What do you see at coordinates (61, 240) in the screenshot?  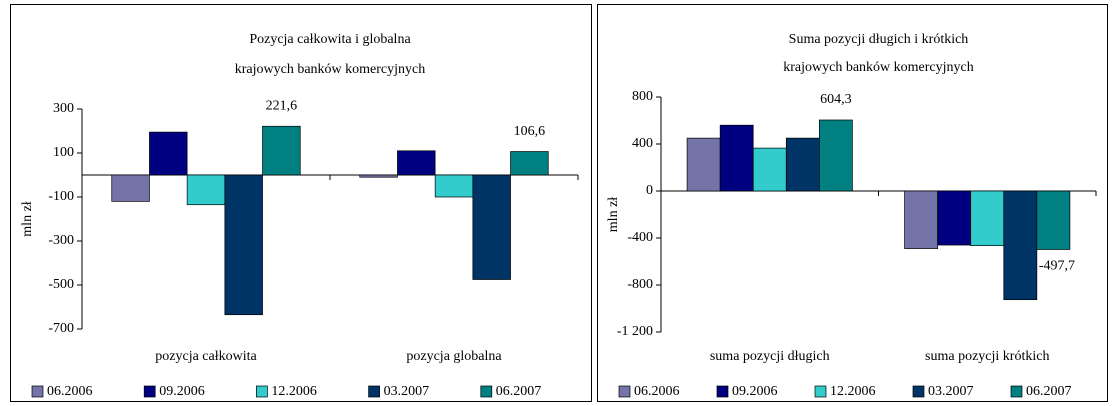 I see `y-tick-label: -300` at bounding box center [61, 240].